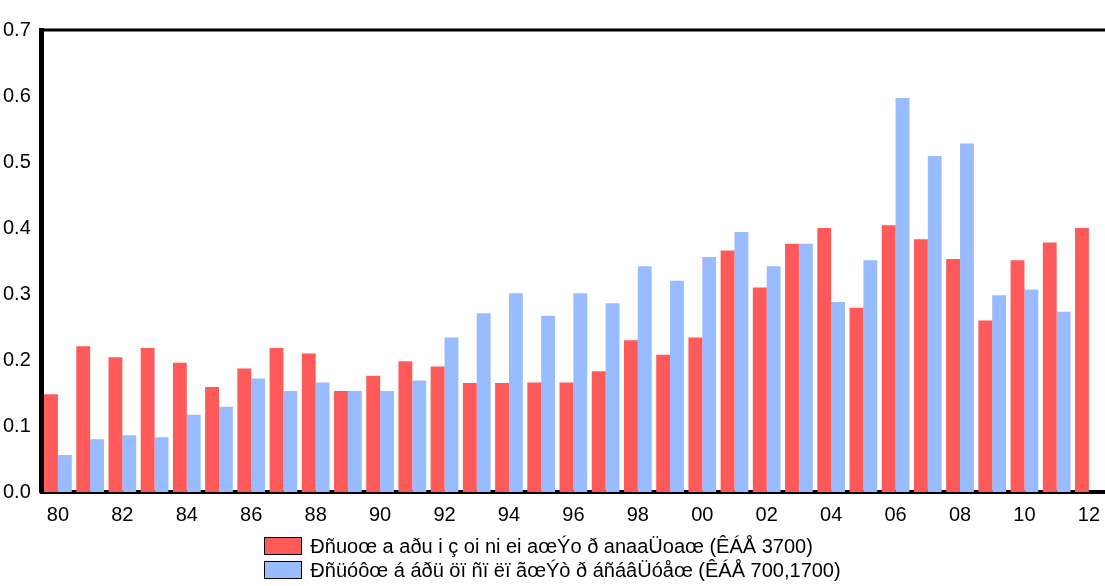 This screenshot has width=1105, height=586. What do you see at coordinates (16, 94) in the screenshot?
I see `y-tick-label: 0.6` at bounding box center [16, 94].